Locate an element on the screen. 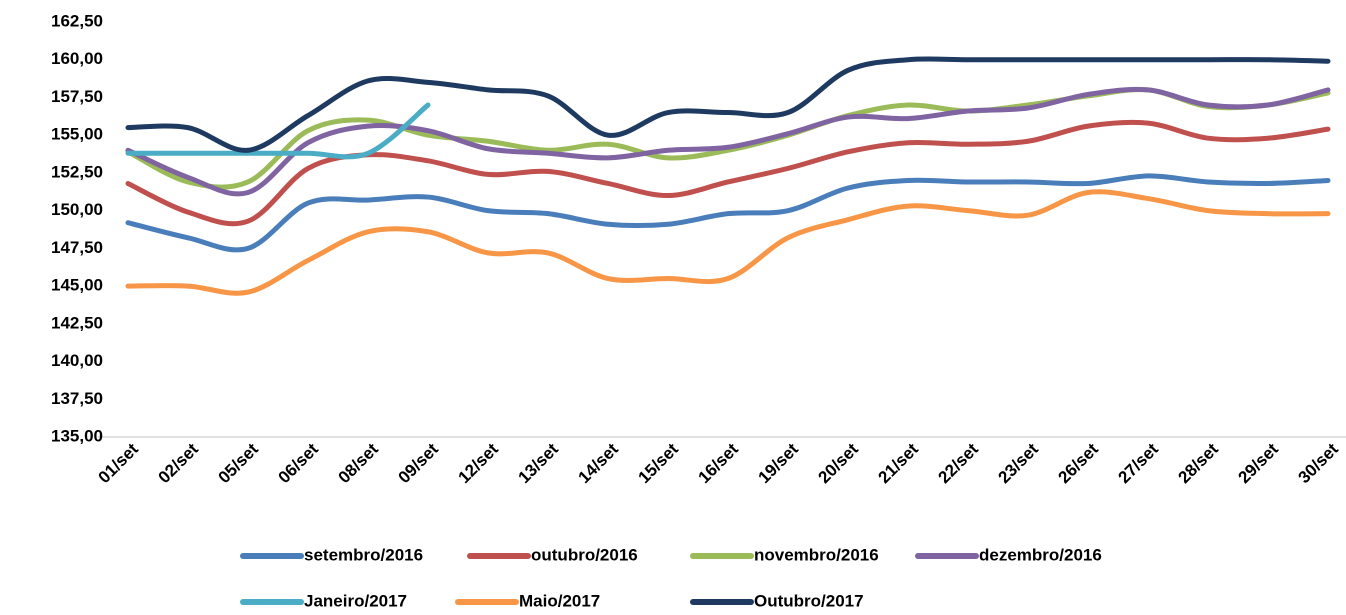 The height and width of the screenshot is (615, 1346). x-tick-label: 02/set is located at coordinates (178, 463).